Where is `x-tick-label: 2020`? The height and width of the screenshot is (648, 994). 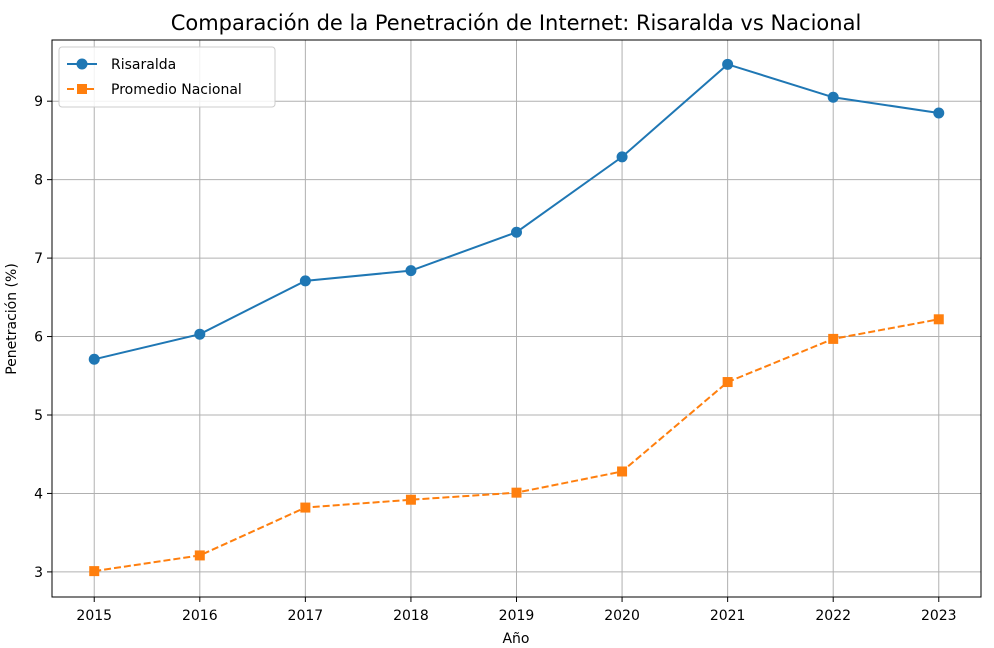 x-tick-label: 2020 is located at coordinates (622, 616).